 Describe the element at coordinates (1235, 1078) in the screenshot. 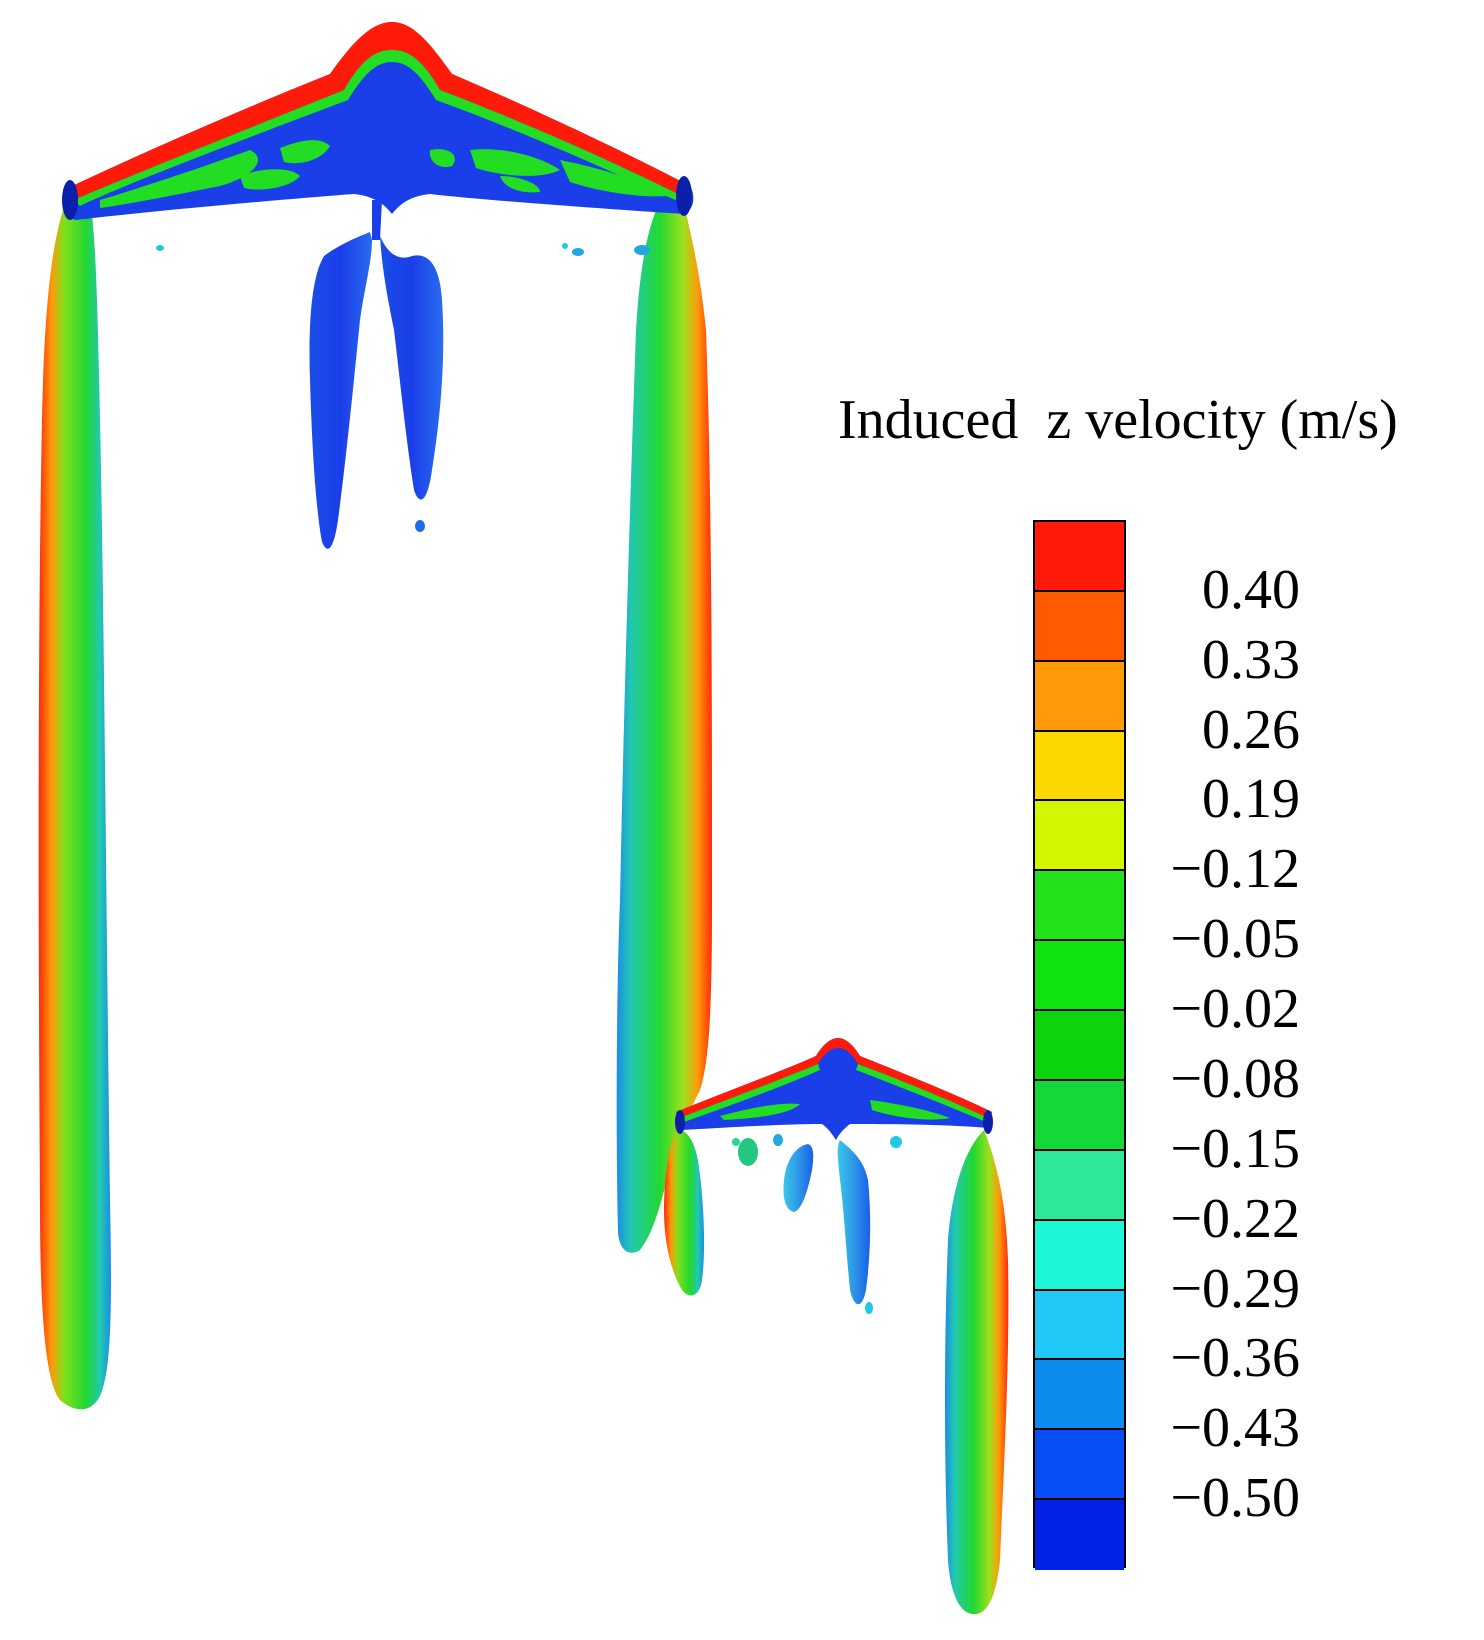

I see `legend-tick-label: −0.08` at that location.